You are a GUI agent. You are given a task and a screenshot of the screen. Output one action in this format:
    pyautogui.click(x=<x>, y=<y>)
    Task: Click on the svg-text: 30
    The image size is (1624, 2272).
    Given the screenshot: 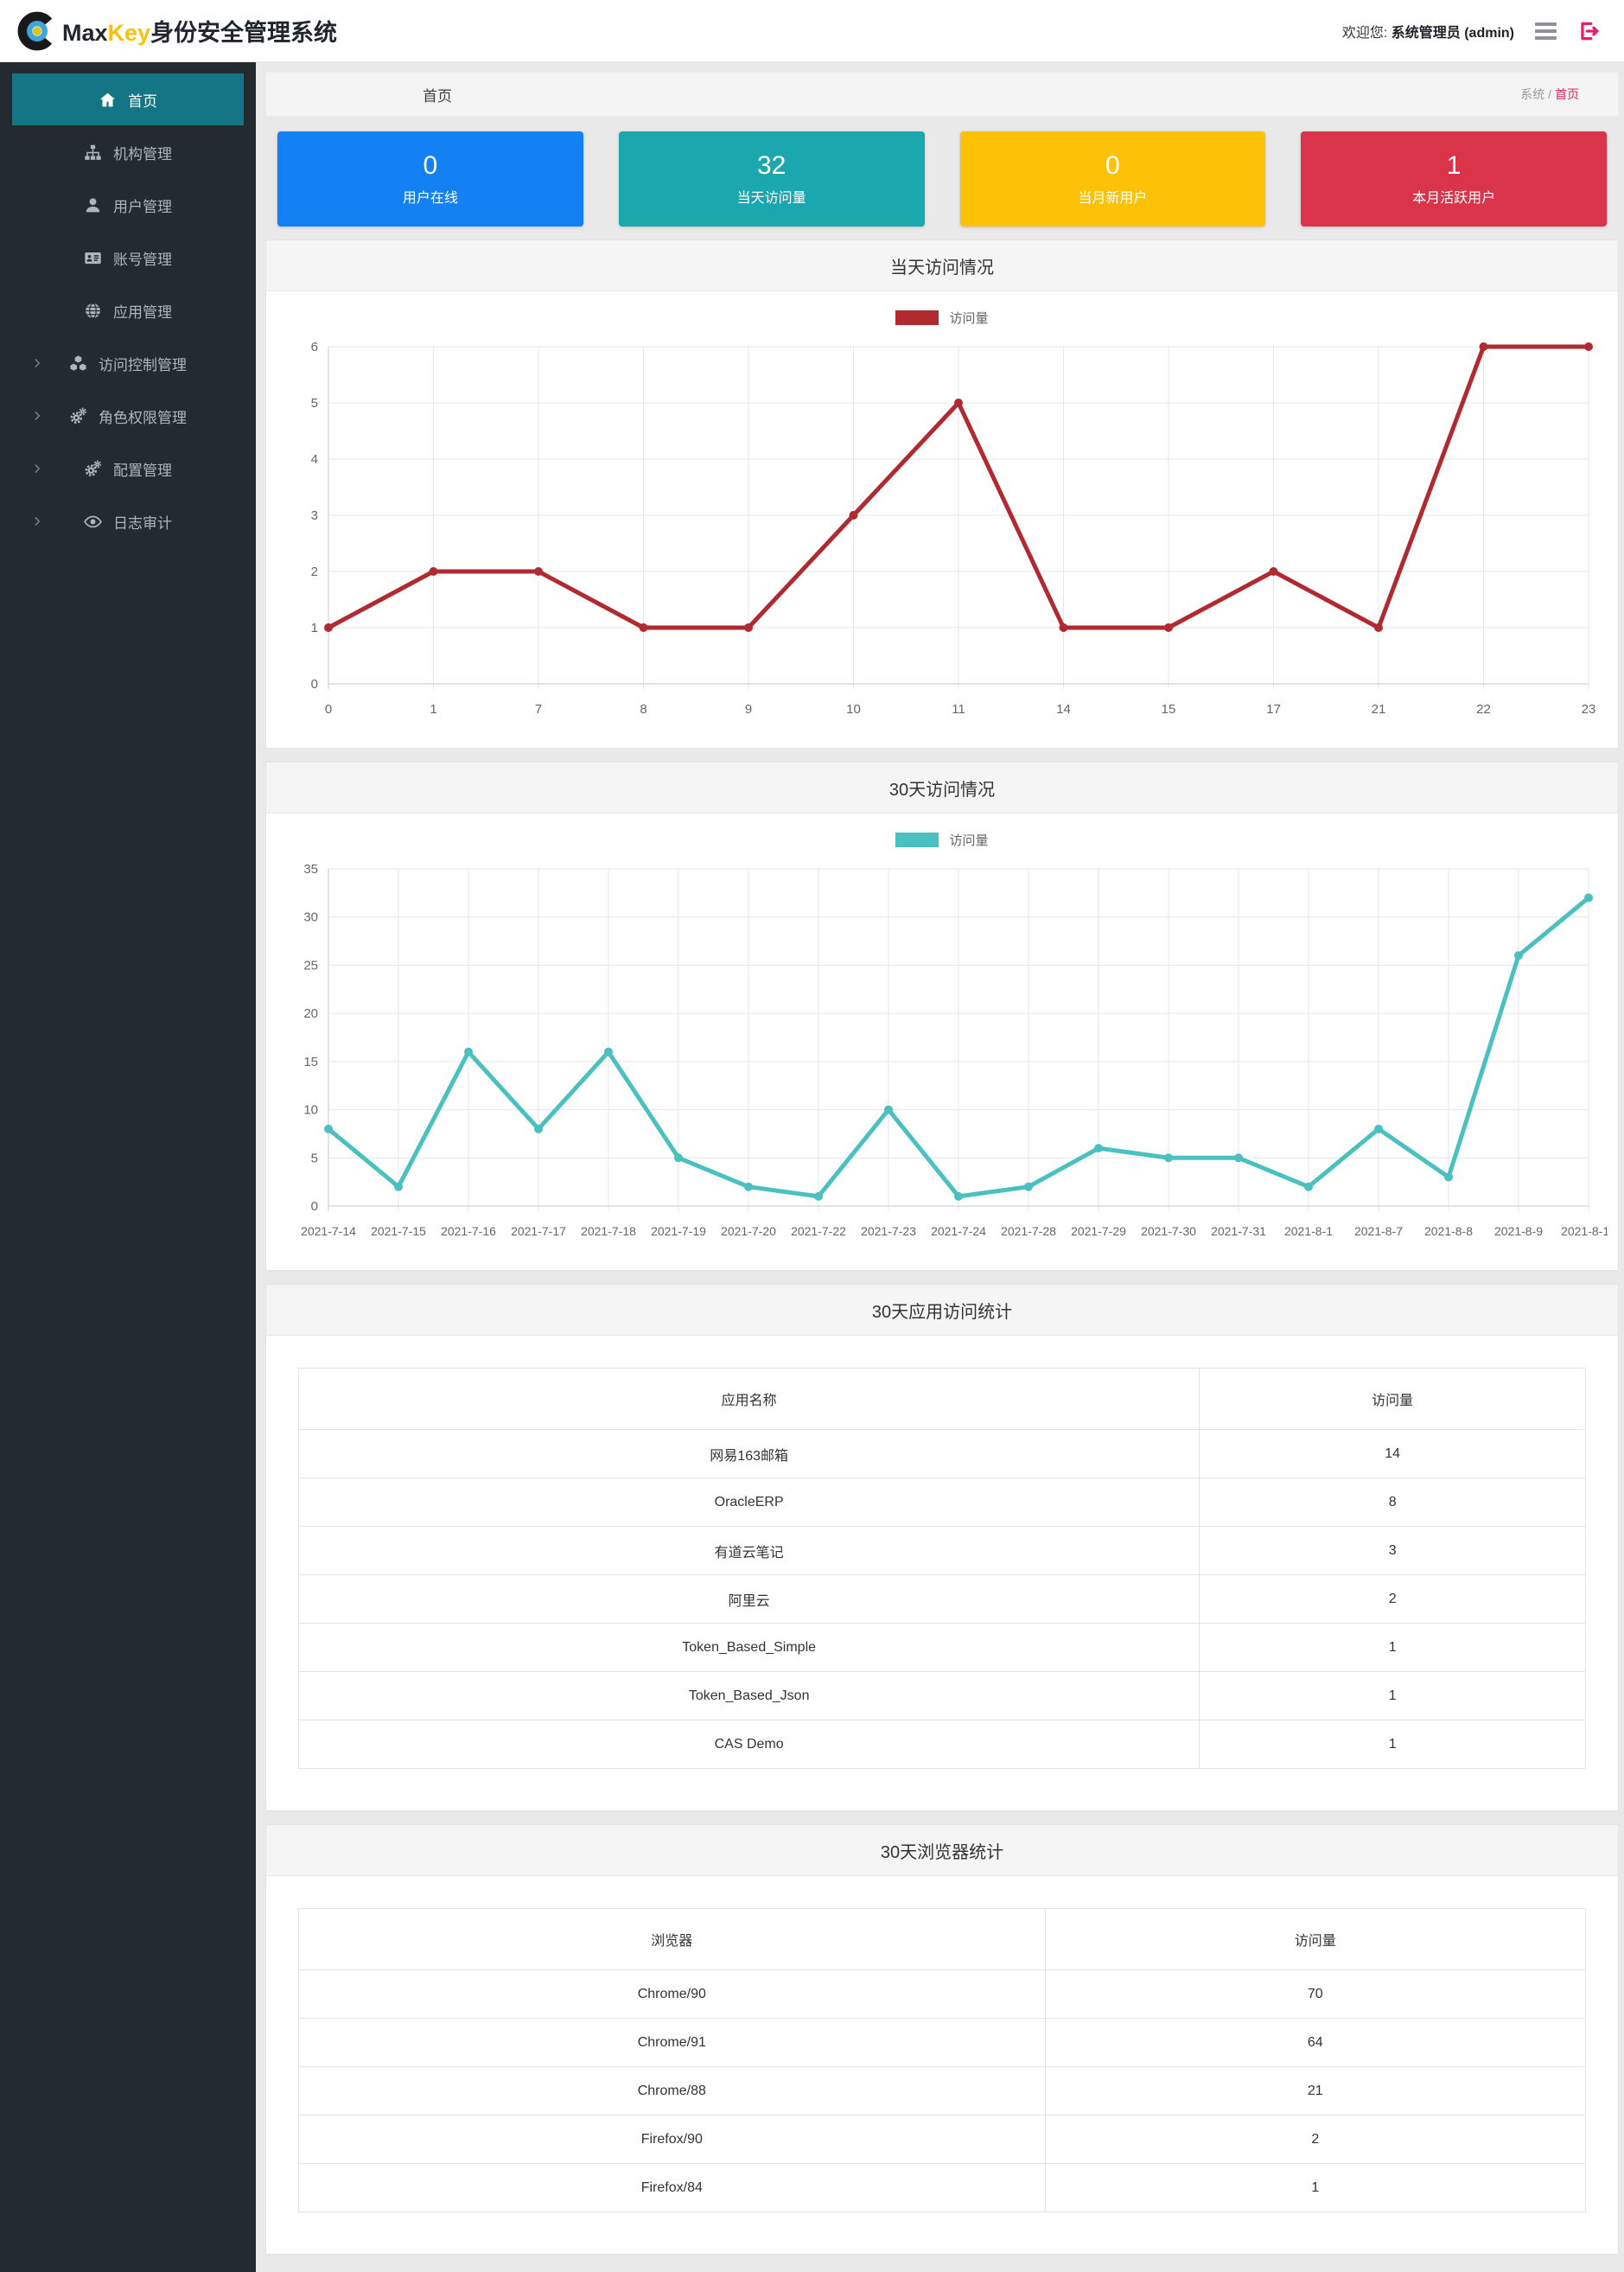 What is the action you would take?
    pyautogui.click(x=310, y=917)
    